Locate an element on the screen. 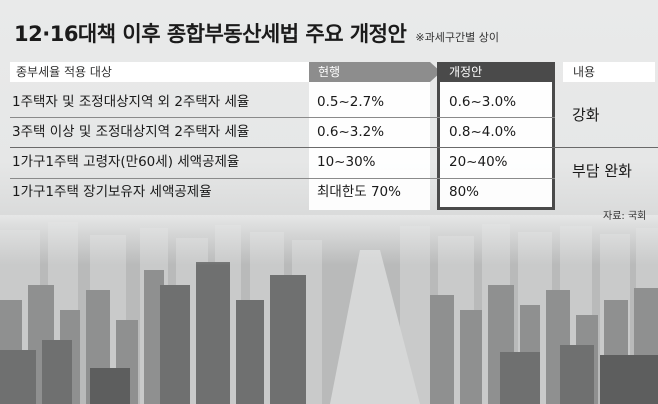 This screenshot has width=658, height=404. row-label: 3주택 이상 및 조정대상지역 2주택자 세율 is located at coordinates (131, 132).